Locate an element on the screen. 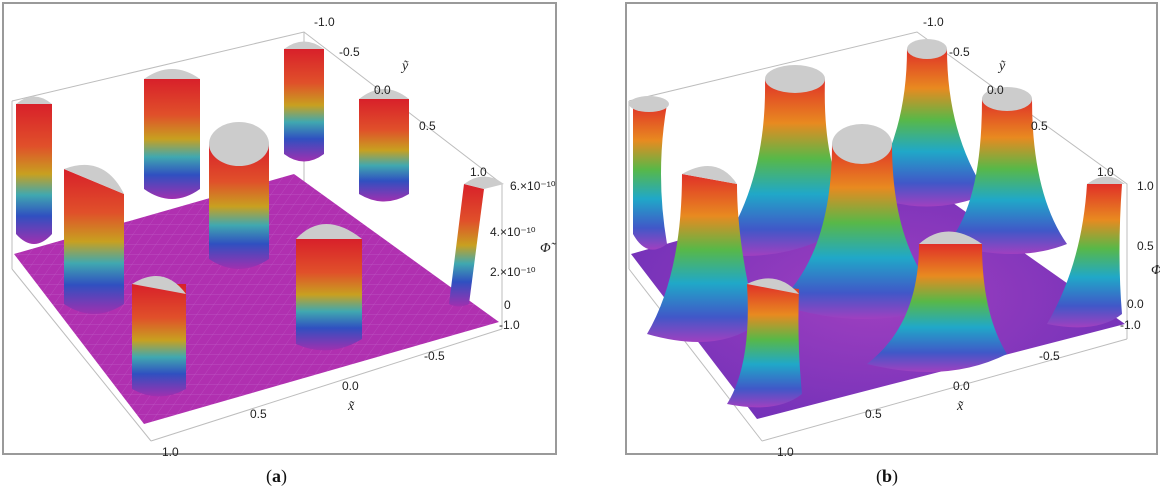 This screenshot has height=493, width=1161. x-tick-a-4: -1.0 is located at coordinates (509, 325).